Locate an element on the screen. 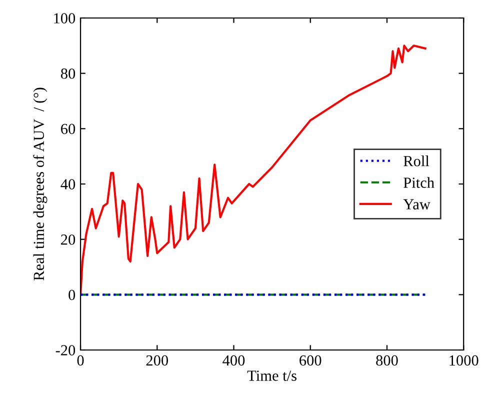 This screenshot has width=488, height=400. y-tick-label: 20 is located at coordinates (68, 239).